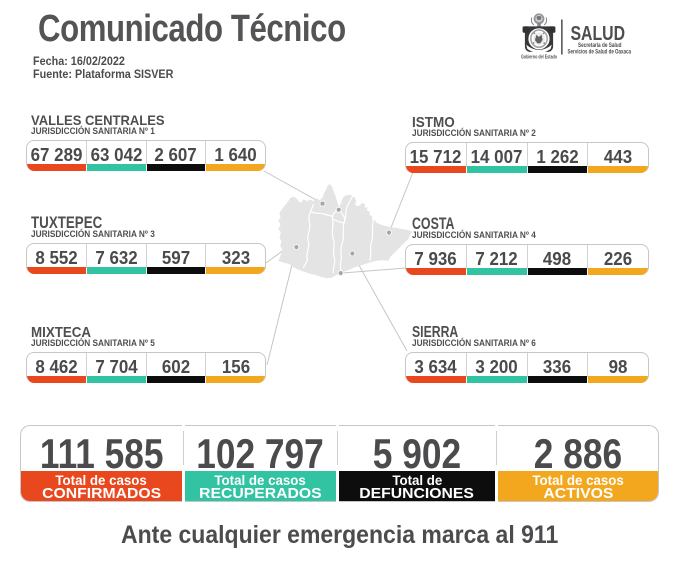  What do you see at coordinates (600, 45) in the screenshot?
I see `svg-text: Secretaría de Salud` at bounding box center [600, 45].